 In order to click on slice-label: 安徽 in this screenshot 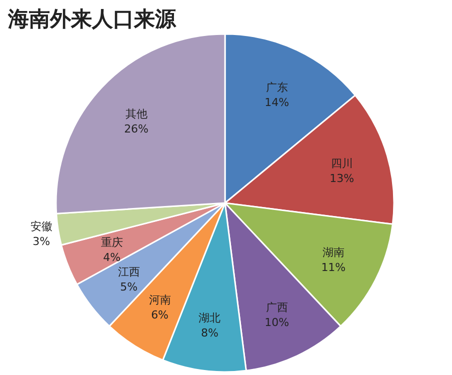, I will do `click(41, 227)`.